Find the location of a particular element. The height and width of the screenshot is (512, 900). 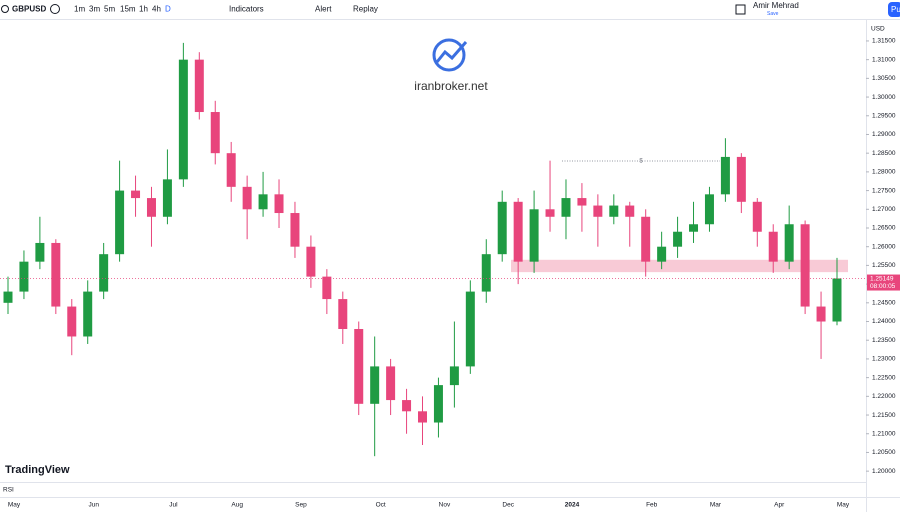

x-tick-label: Apr is located at coordinates (779, 505).